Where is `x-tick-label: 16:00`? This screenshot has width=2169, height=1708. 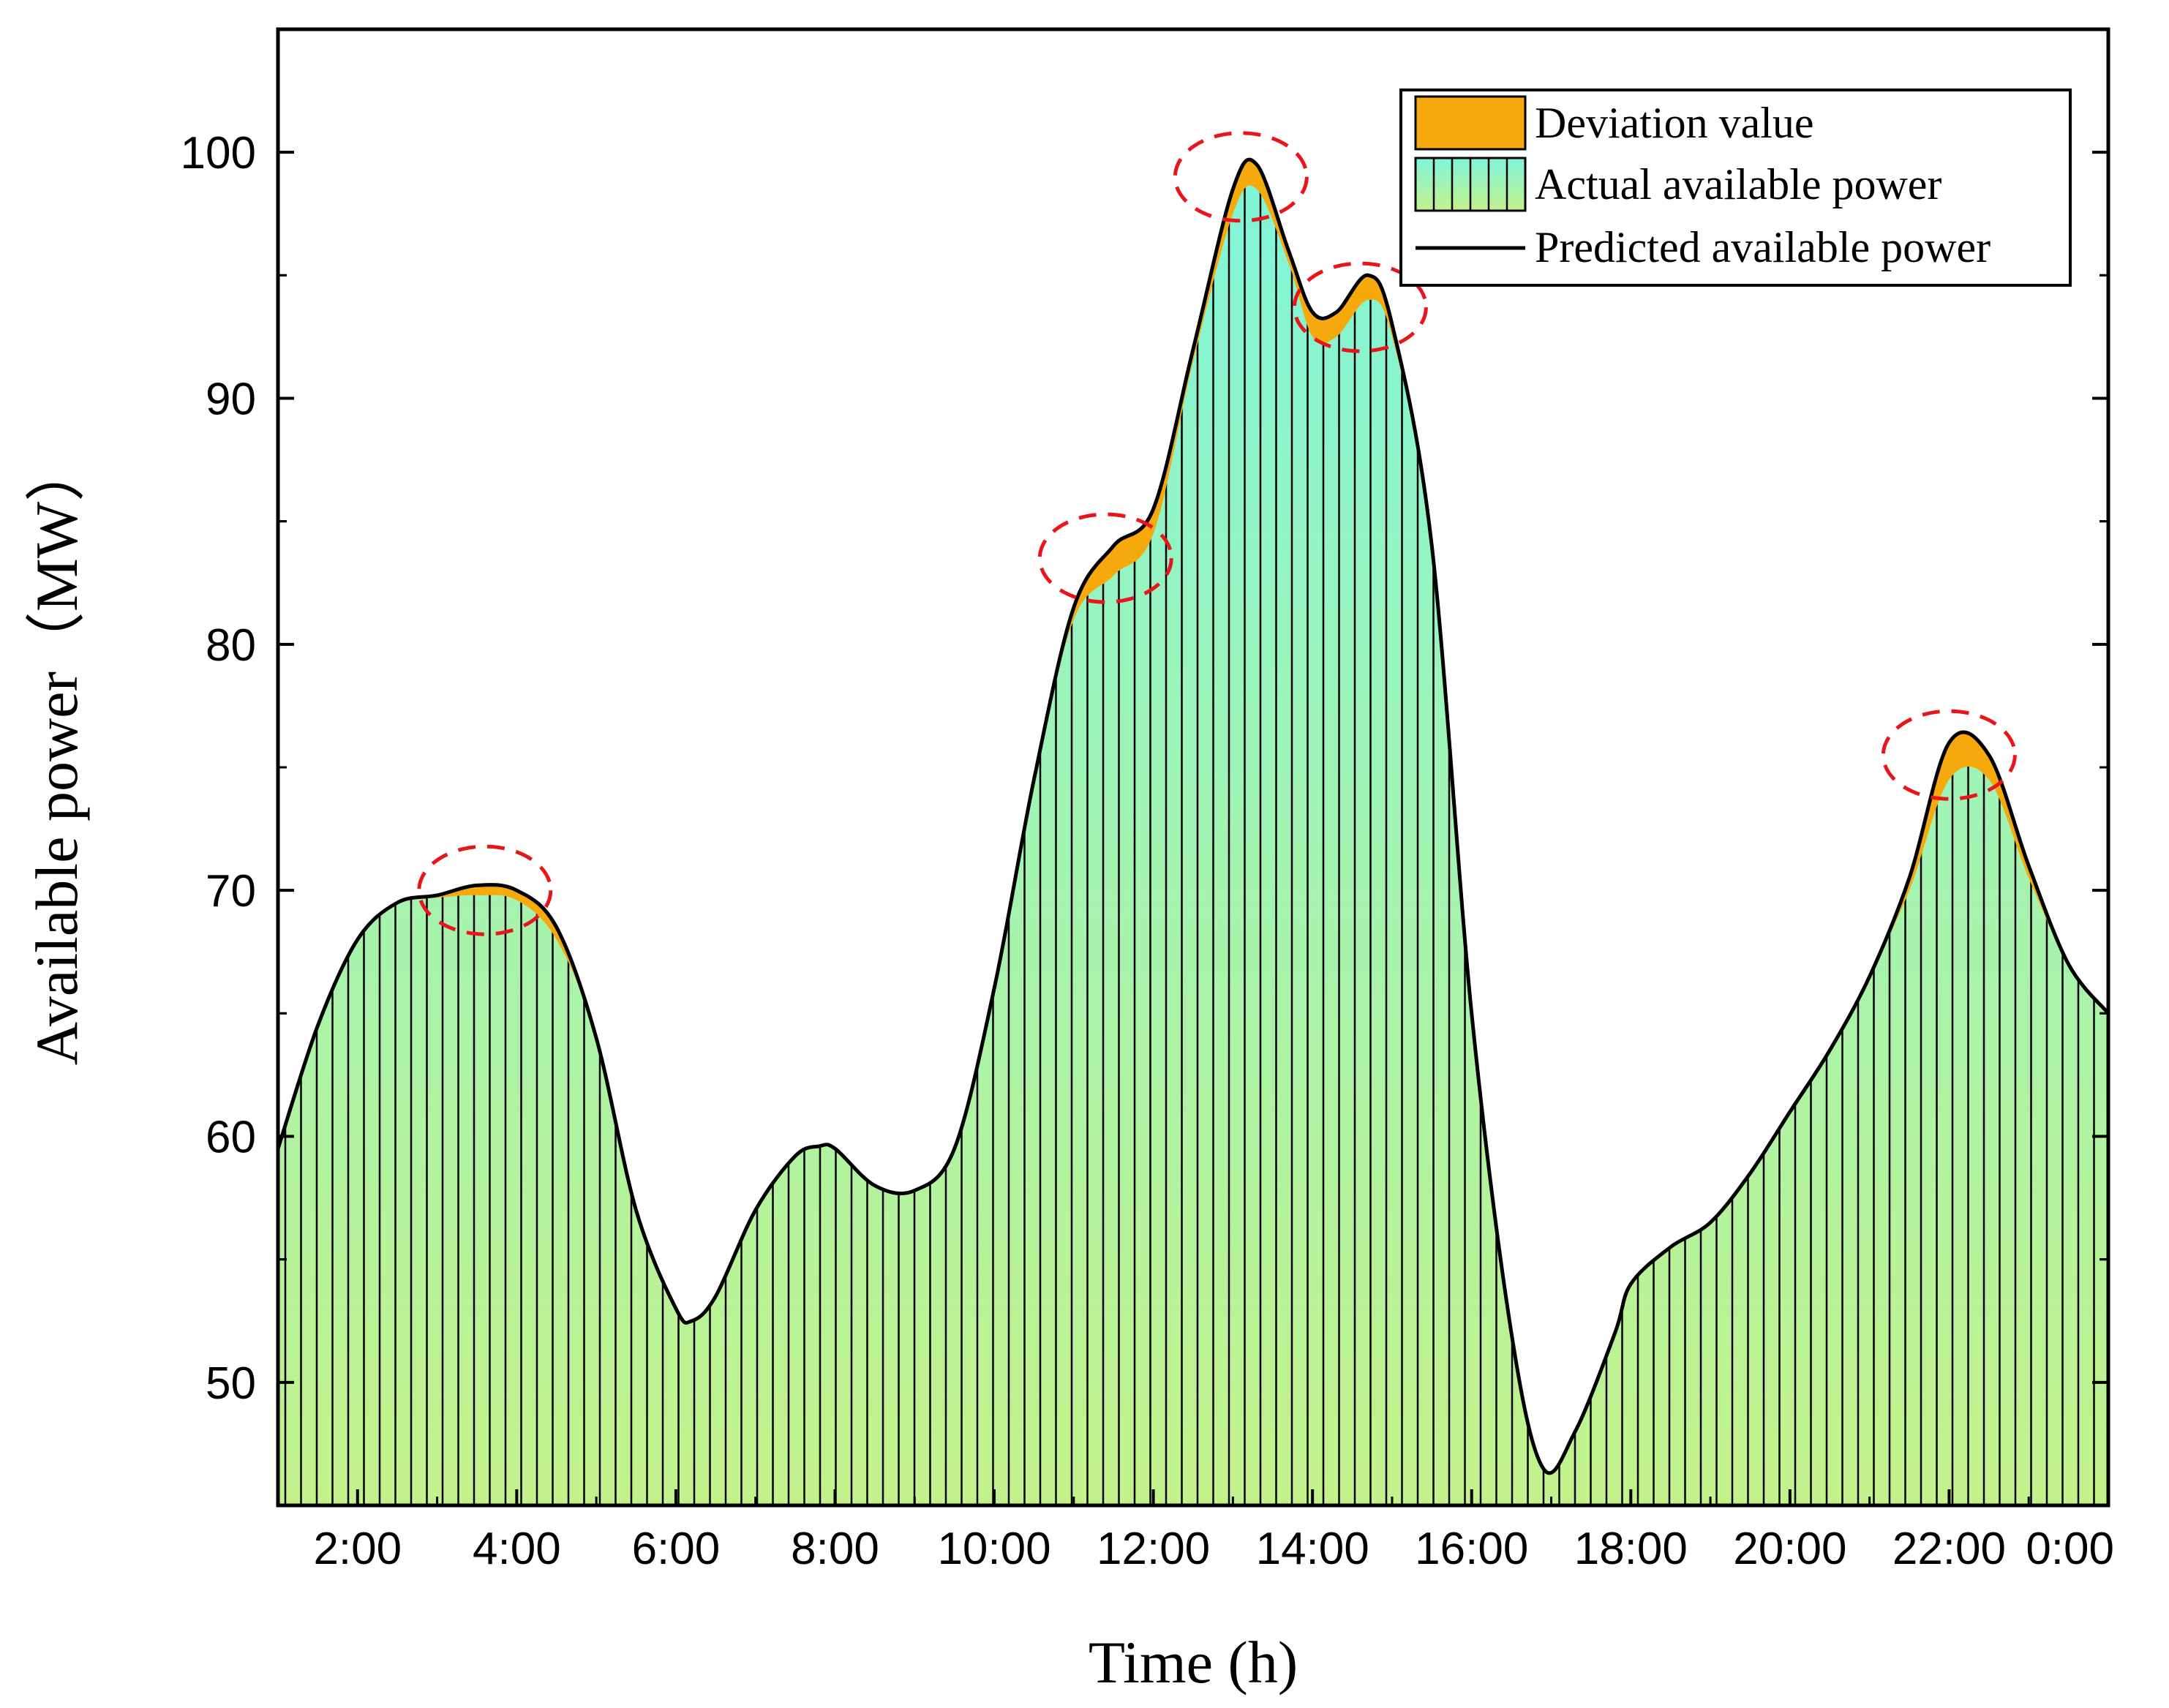
x-tick-label: 16:00 is located at coordinates (1471, 1549).